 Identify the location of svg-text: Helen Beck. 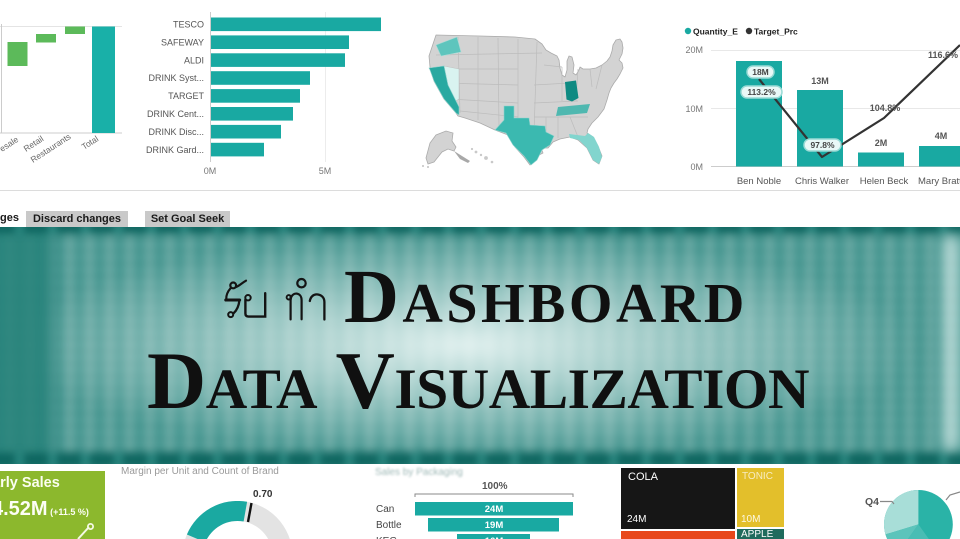
(884, 181).